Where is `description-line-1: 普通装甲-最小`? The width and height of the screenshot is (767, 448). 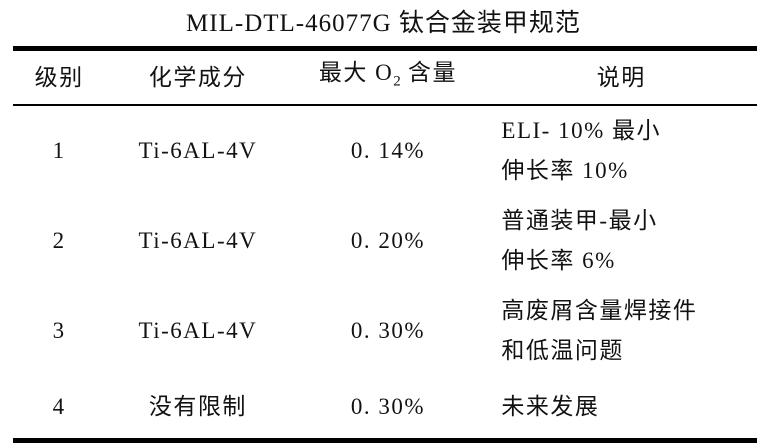 description-line-1: 普通装甲-最小 is located at coordinates (579, 220).